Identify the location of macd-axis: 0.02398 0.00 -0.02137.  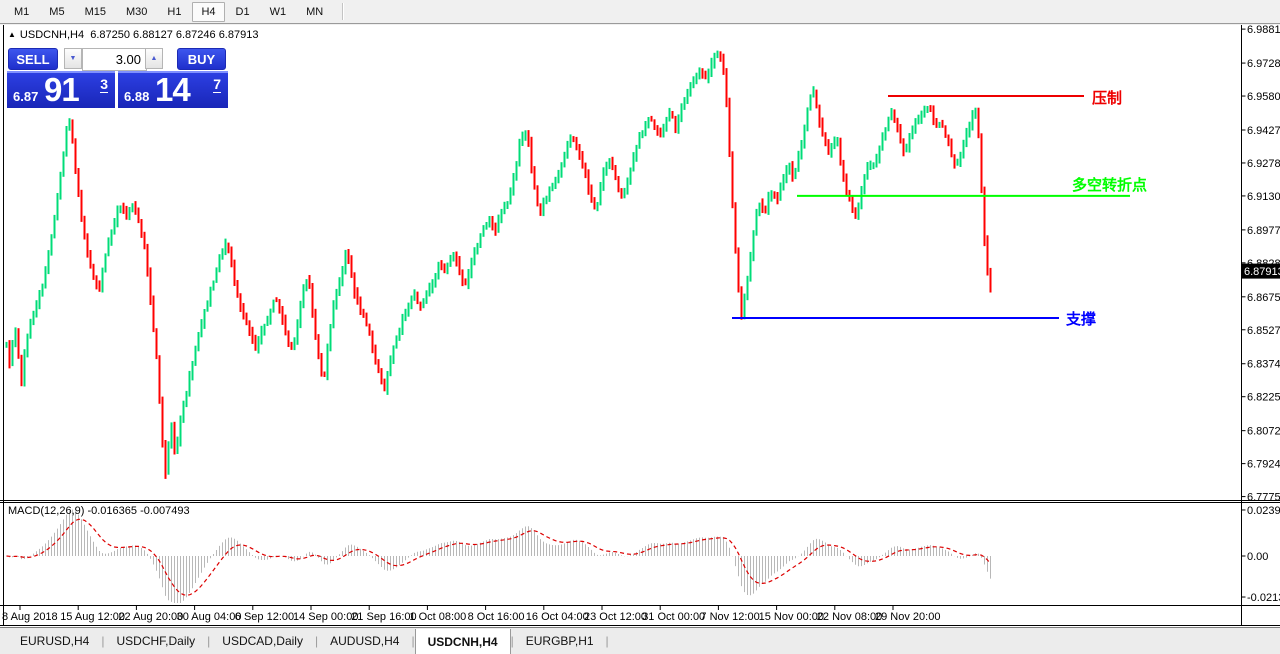
(1260, 554).